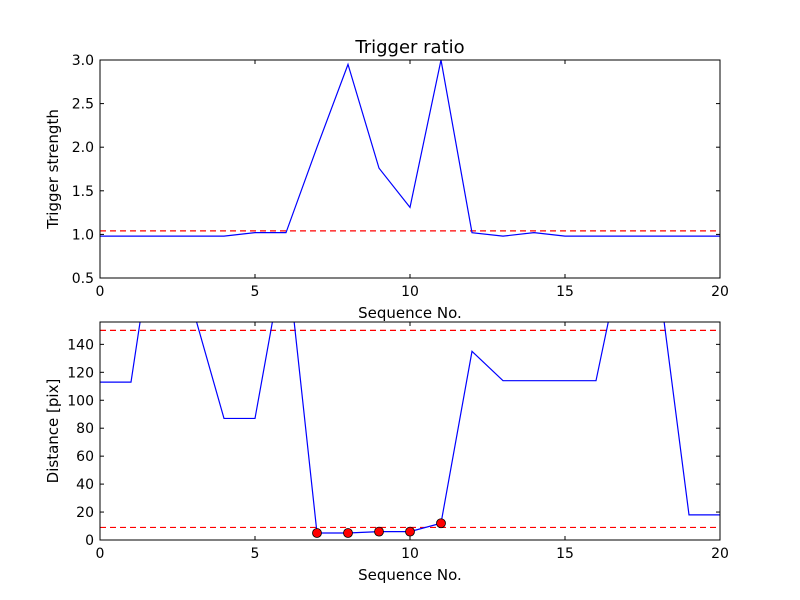 The image size is (800, 600). Describe the element at coordinates (80, 401) in the screenshot. I see `y-tick-label: 100` at that location.